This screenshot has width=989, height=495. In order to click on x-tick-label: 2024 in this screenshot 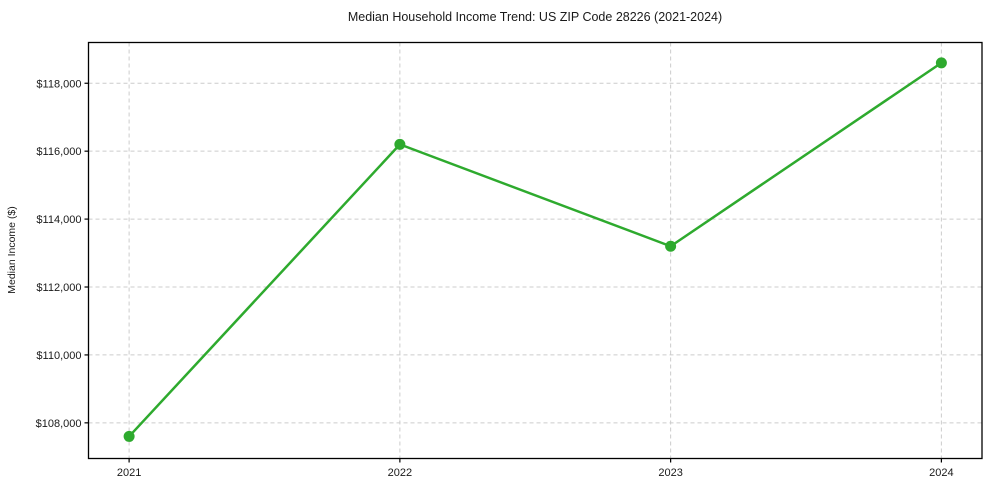, I will do `click(941, 473)`.